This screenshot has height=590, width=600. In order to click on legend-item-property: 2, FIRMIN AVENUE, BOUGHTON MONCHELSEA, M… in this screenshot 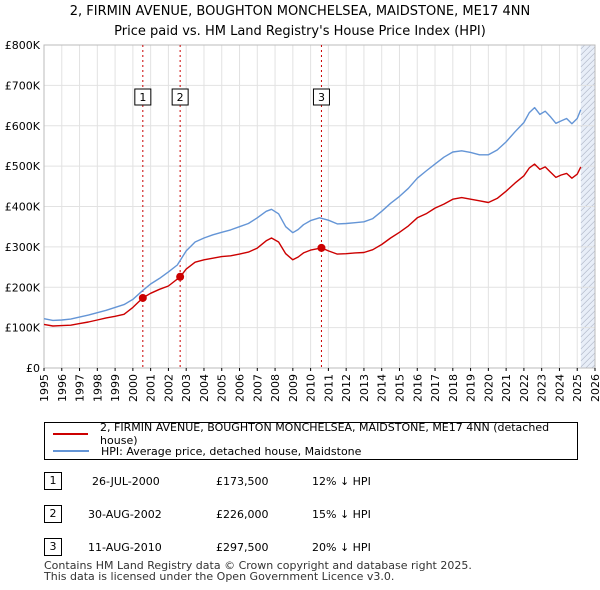, I will do `click(315, 434)`.